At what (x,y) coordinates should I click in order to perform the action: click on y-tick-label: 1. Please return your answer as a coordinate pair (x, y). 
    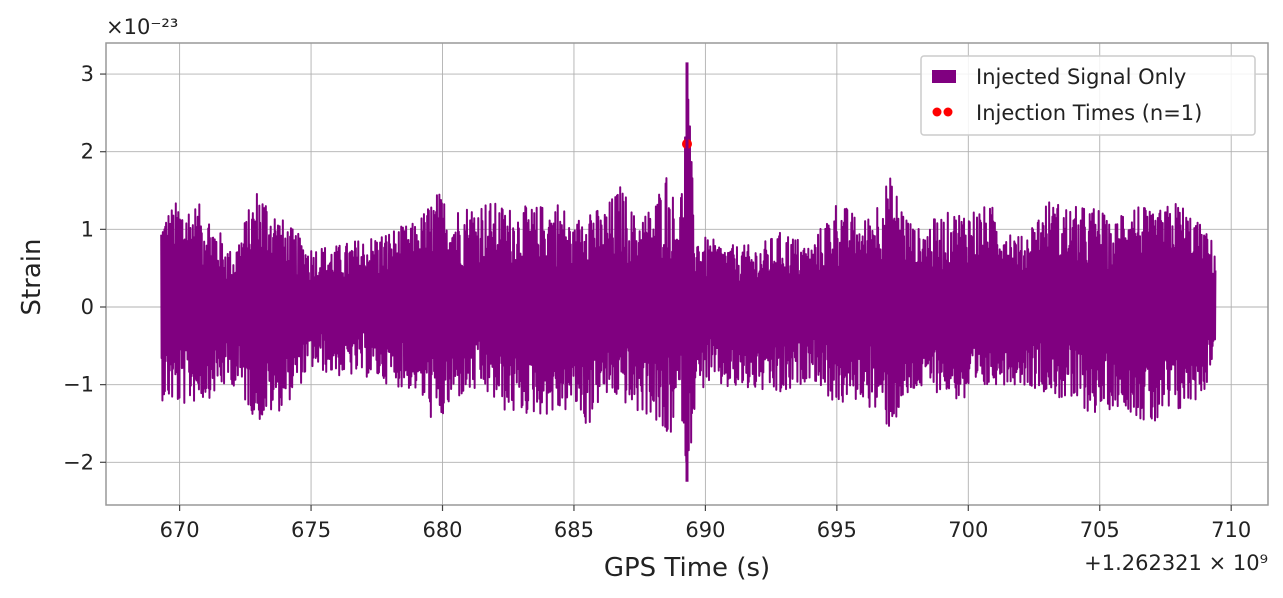
    Looking at the image, I should click on (87, 229).